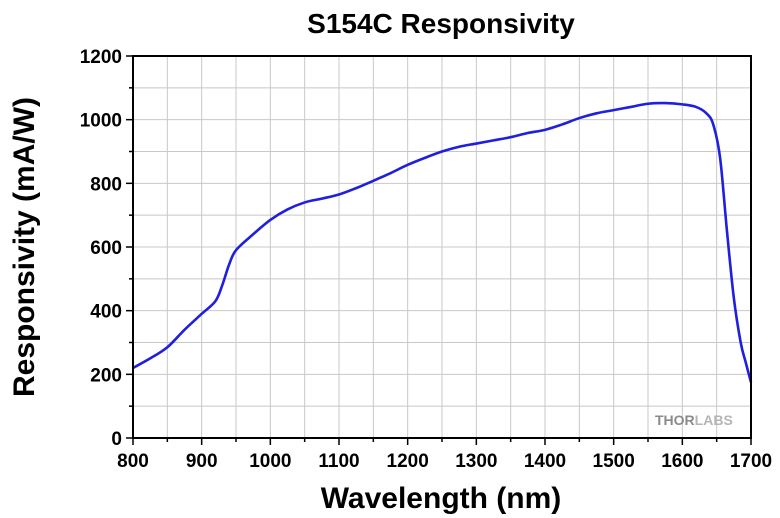 Image resolution: width=780 pixels, height=518 pixels. I want to click on x-tick-label: 1300, so click(476, 461).